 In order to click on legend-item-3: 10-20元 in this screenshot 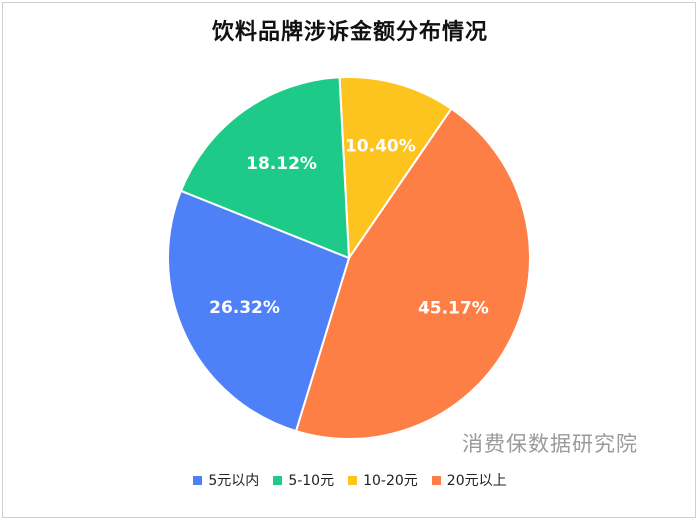, I will do `click(383, 480)`.